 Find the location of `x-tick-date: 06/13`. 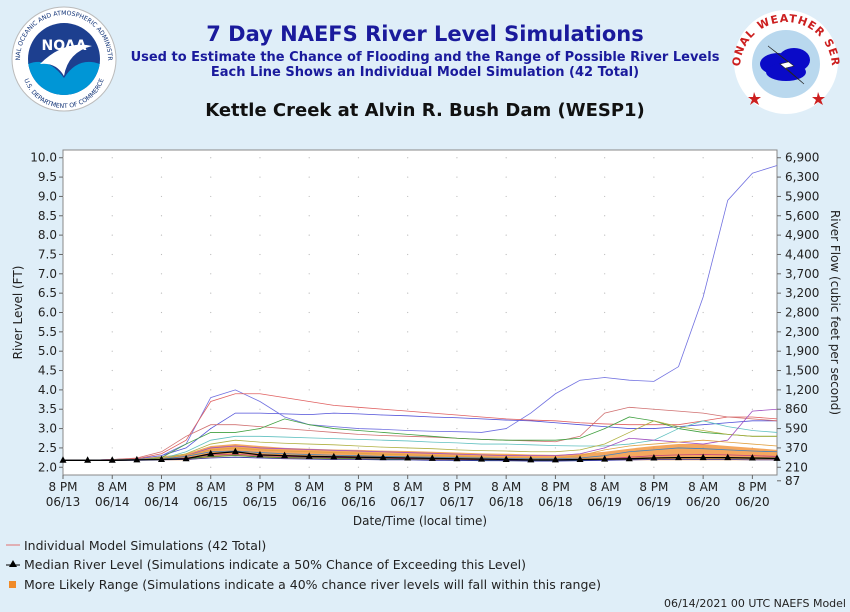

x-tick-date: 06/13 is located at coordinates (63, 502).